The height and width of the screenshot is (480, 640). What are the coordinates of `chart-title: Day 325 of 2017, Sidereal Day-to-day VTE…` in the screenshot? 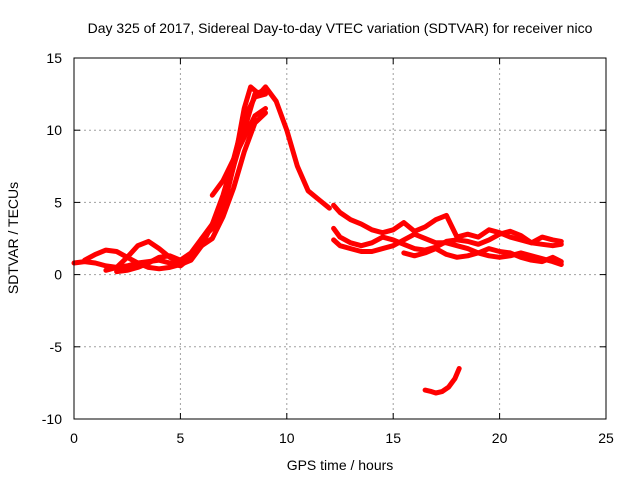 It's located at (340, 28).